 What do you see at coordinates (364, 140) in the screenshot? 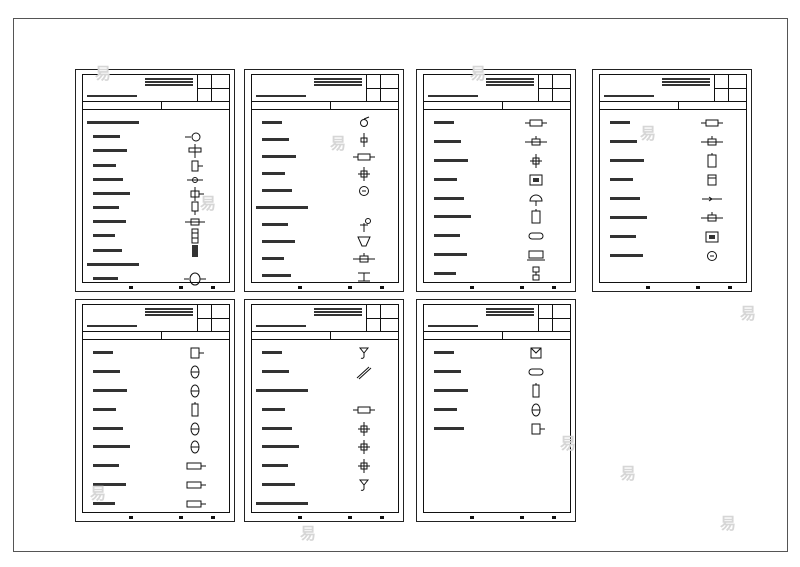
I see `spring-valve-icon` at bounding box center [364, 140].